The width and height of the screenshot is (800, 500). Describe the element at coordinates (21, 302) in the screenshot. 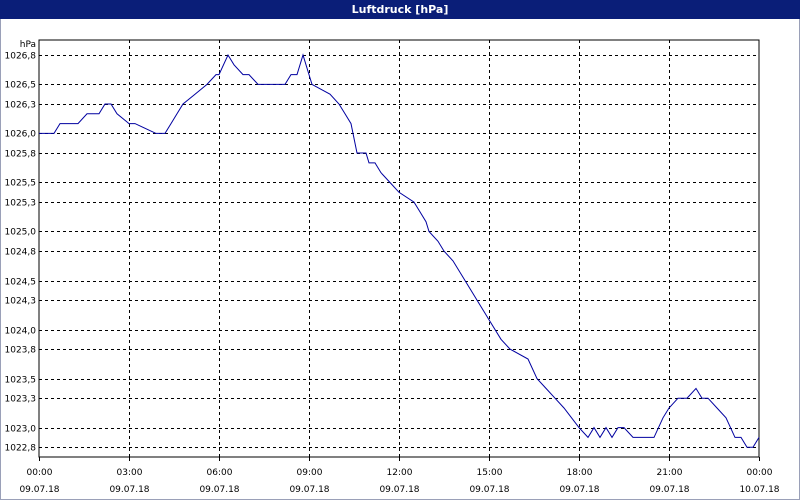

I see `y-tick-label: 1024,3` at that location.